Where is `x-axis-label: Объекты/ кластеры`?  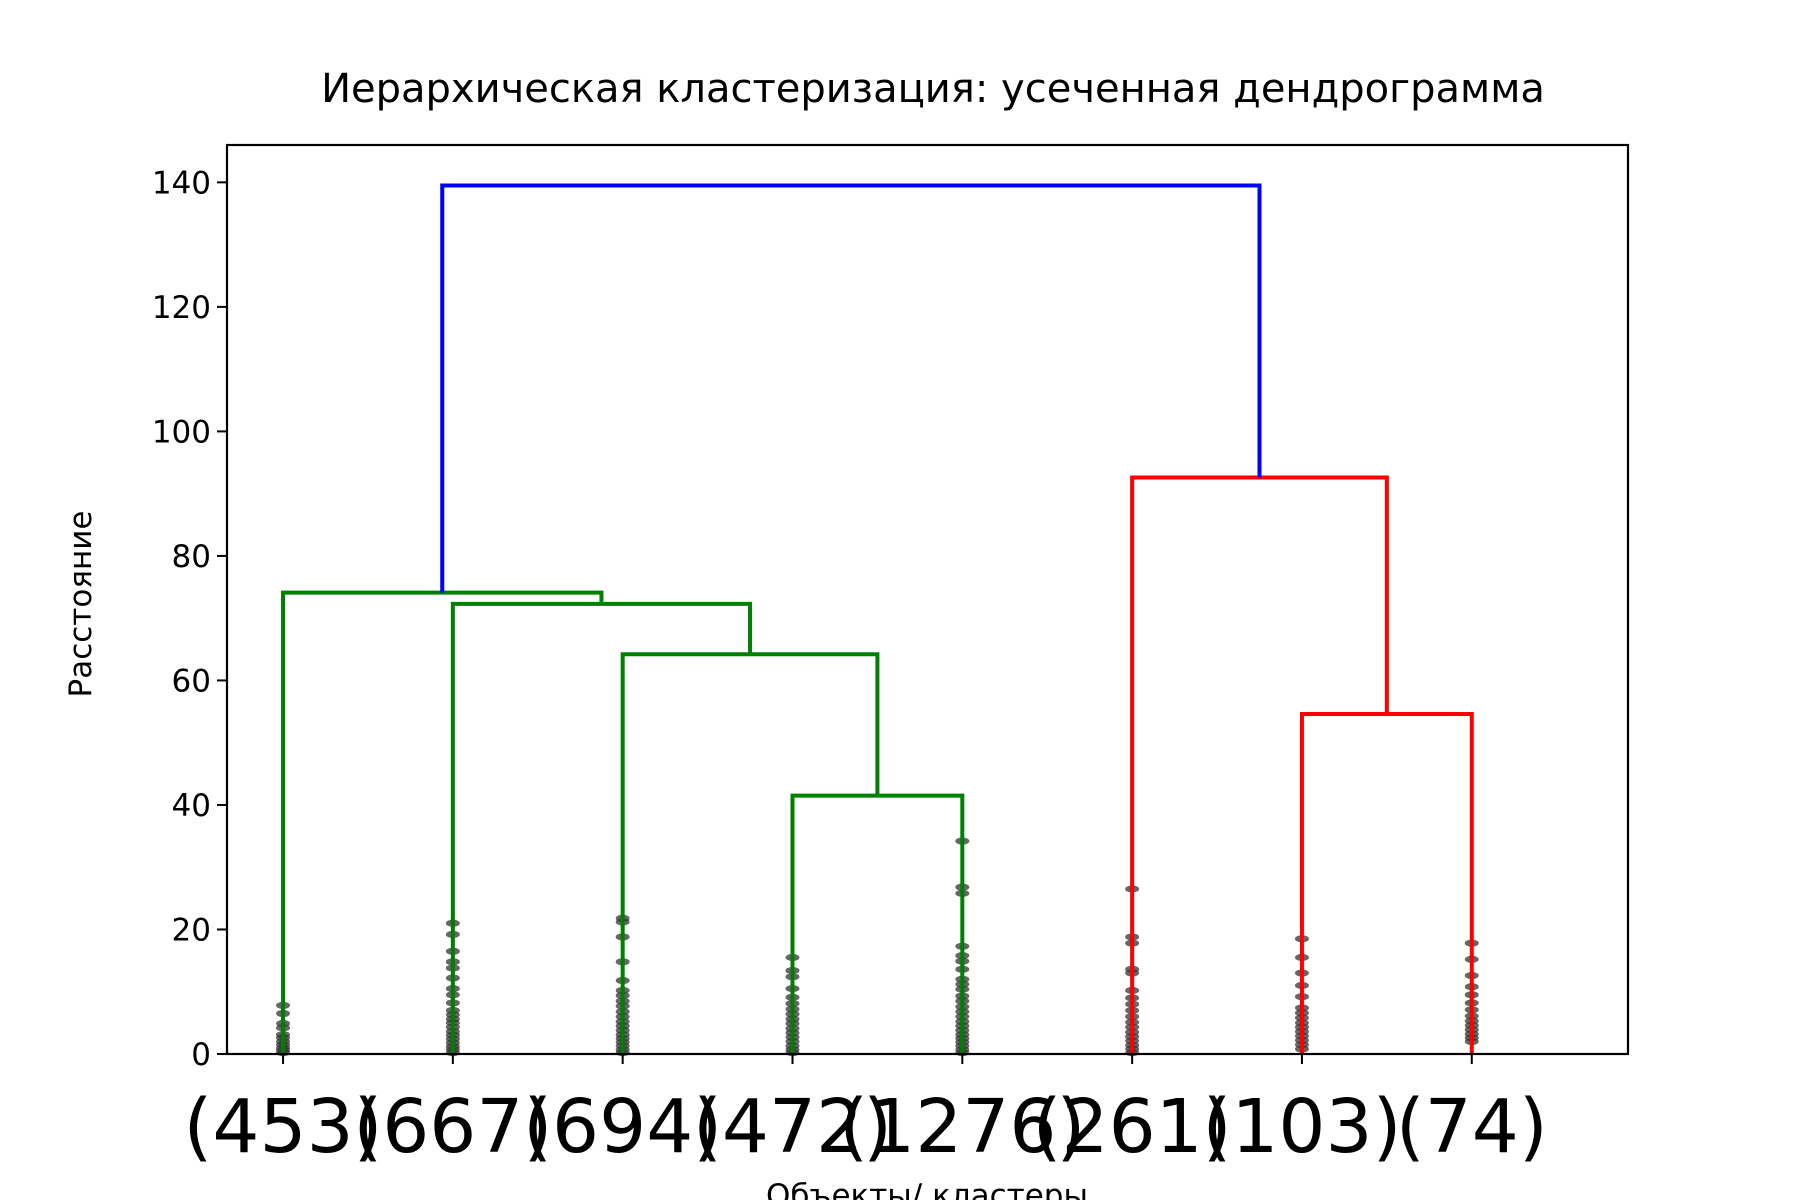
x-axis-label: Объекты/ кластеры is located at coordinates (927, 1189).